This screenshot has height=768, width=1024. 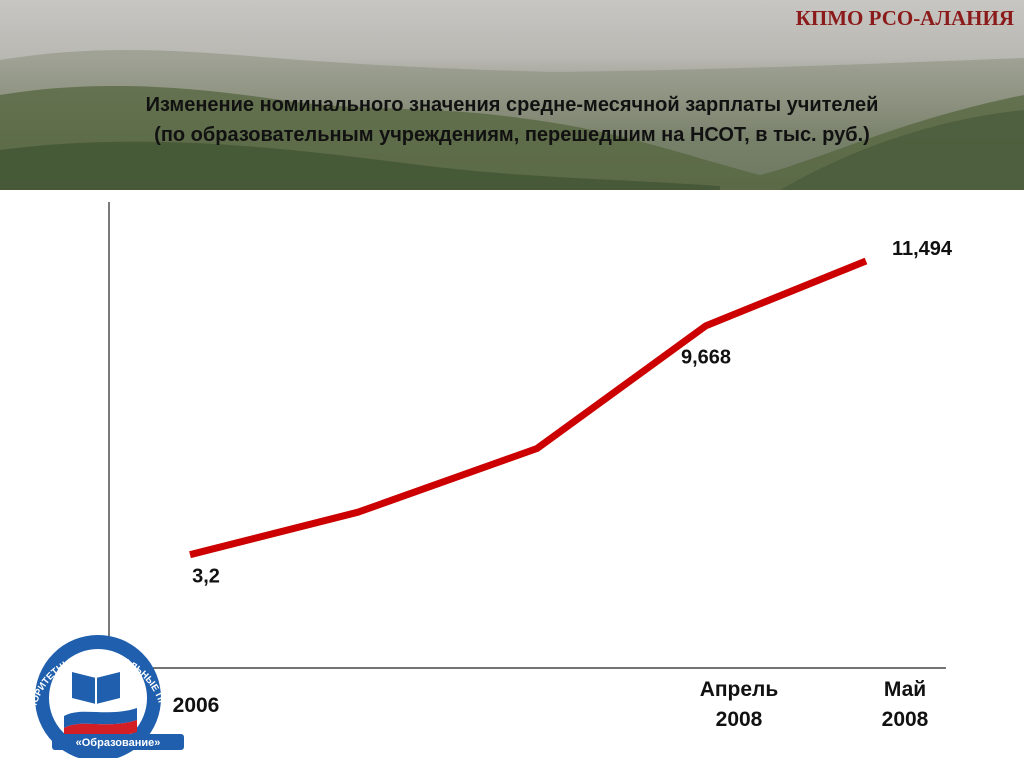 I want to click on organization-label: КПМО РСО-АЛАНИЯ, so click(x=904, y=18).